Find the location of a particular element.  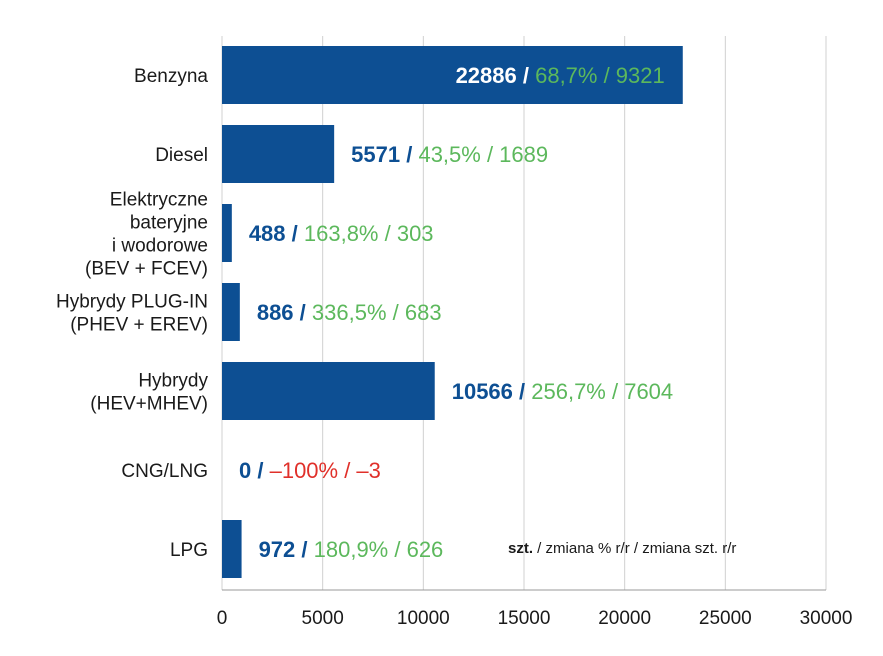

category-label: Hybrydy PLUG-IN (PHEV + EREV) is located at coordinates (132, 314).